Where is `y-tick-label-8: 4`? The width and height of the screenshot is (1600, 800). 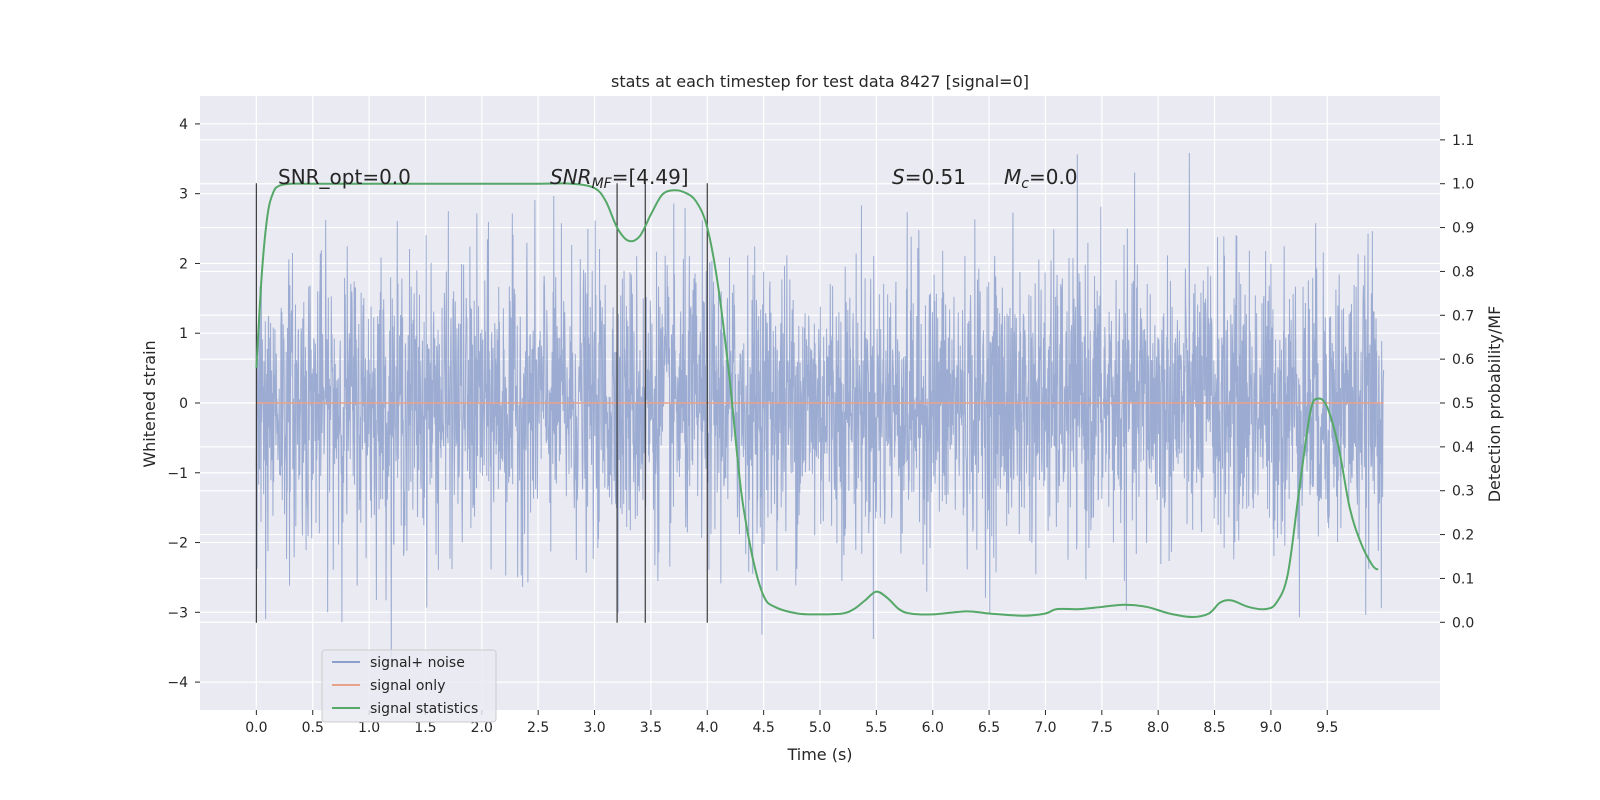 y-tick-label-8: 4 is located at coordinates (183, 125).